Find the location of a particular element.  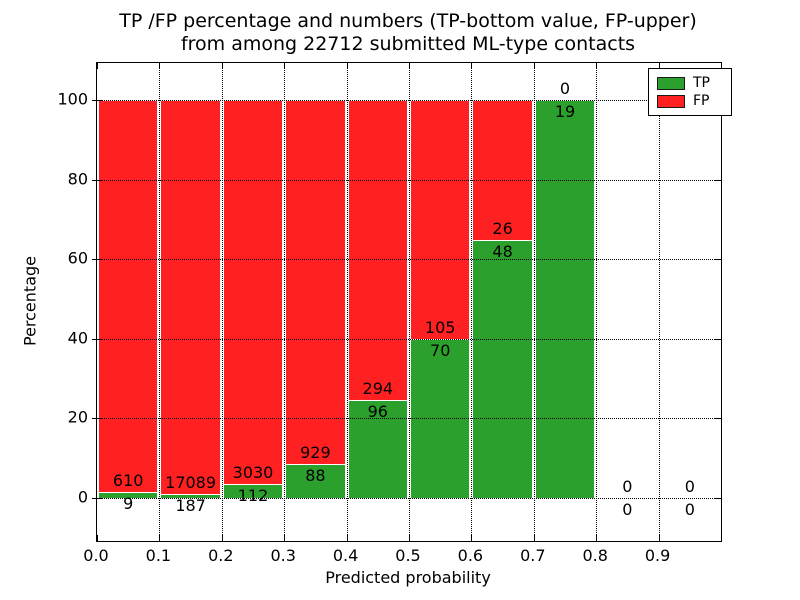

x-tick-label: 0.0 is located at coordinates (96, 555).